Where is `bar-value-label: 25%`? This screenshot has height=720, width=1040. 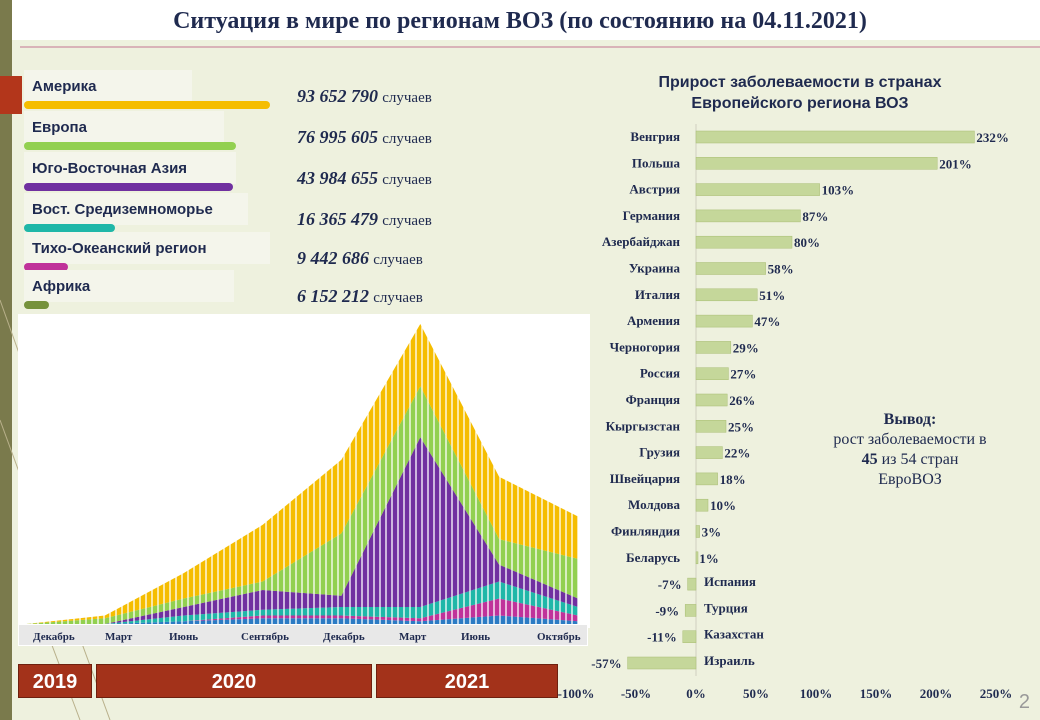
bar-value-label: 25% is located at coordinates (741, 426).